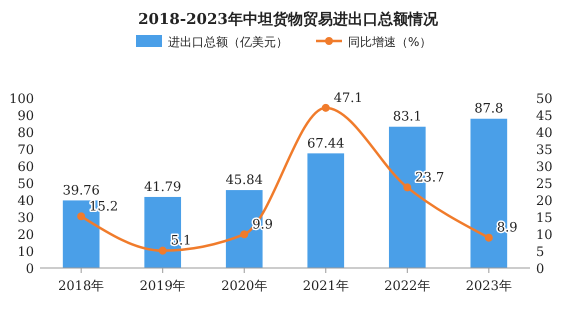 This screenshot has width=576, height=326. I want to click on y-tick-label: 30, so click(25, 218).